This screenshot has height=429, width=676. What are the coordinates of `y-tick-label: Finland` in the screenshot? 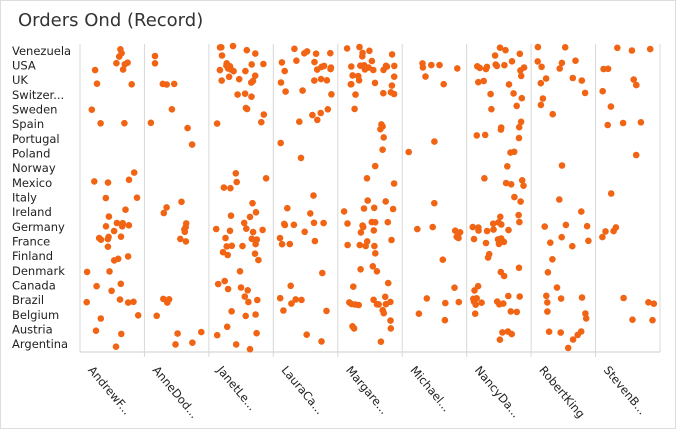 It's located at (32, 256).